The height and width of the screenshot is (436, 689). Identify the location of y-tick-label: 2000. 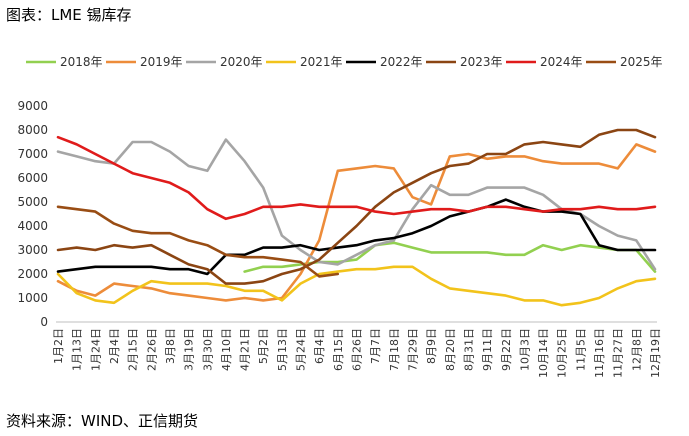
(32, 274).